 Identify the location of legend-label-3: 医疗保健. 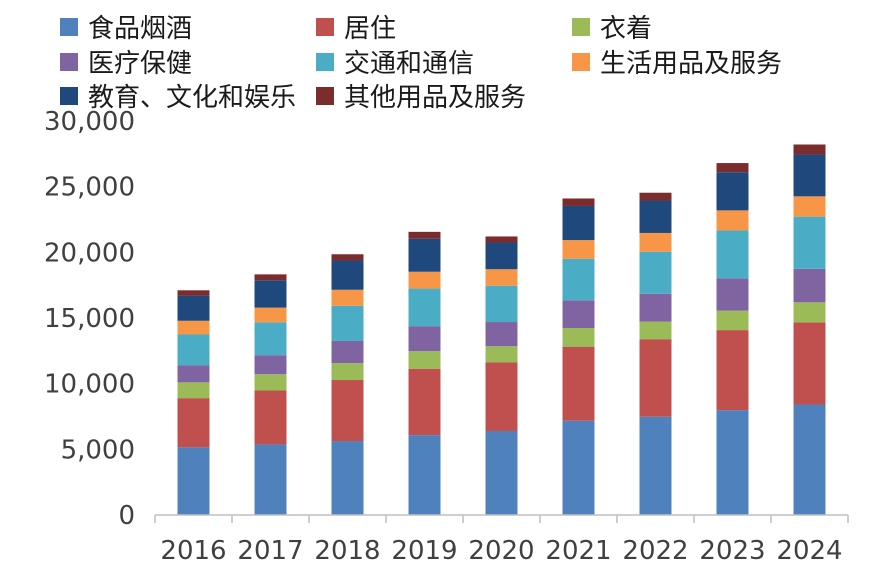
(140, 64).